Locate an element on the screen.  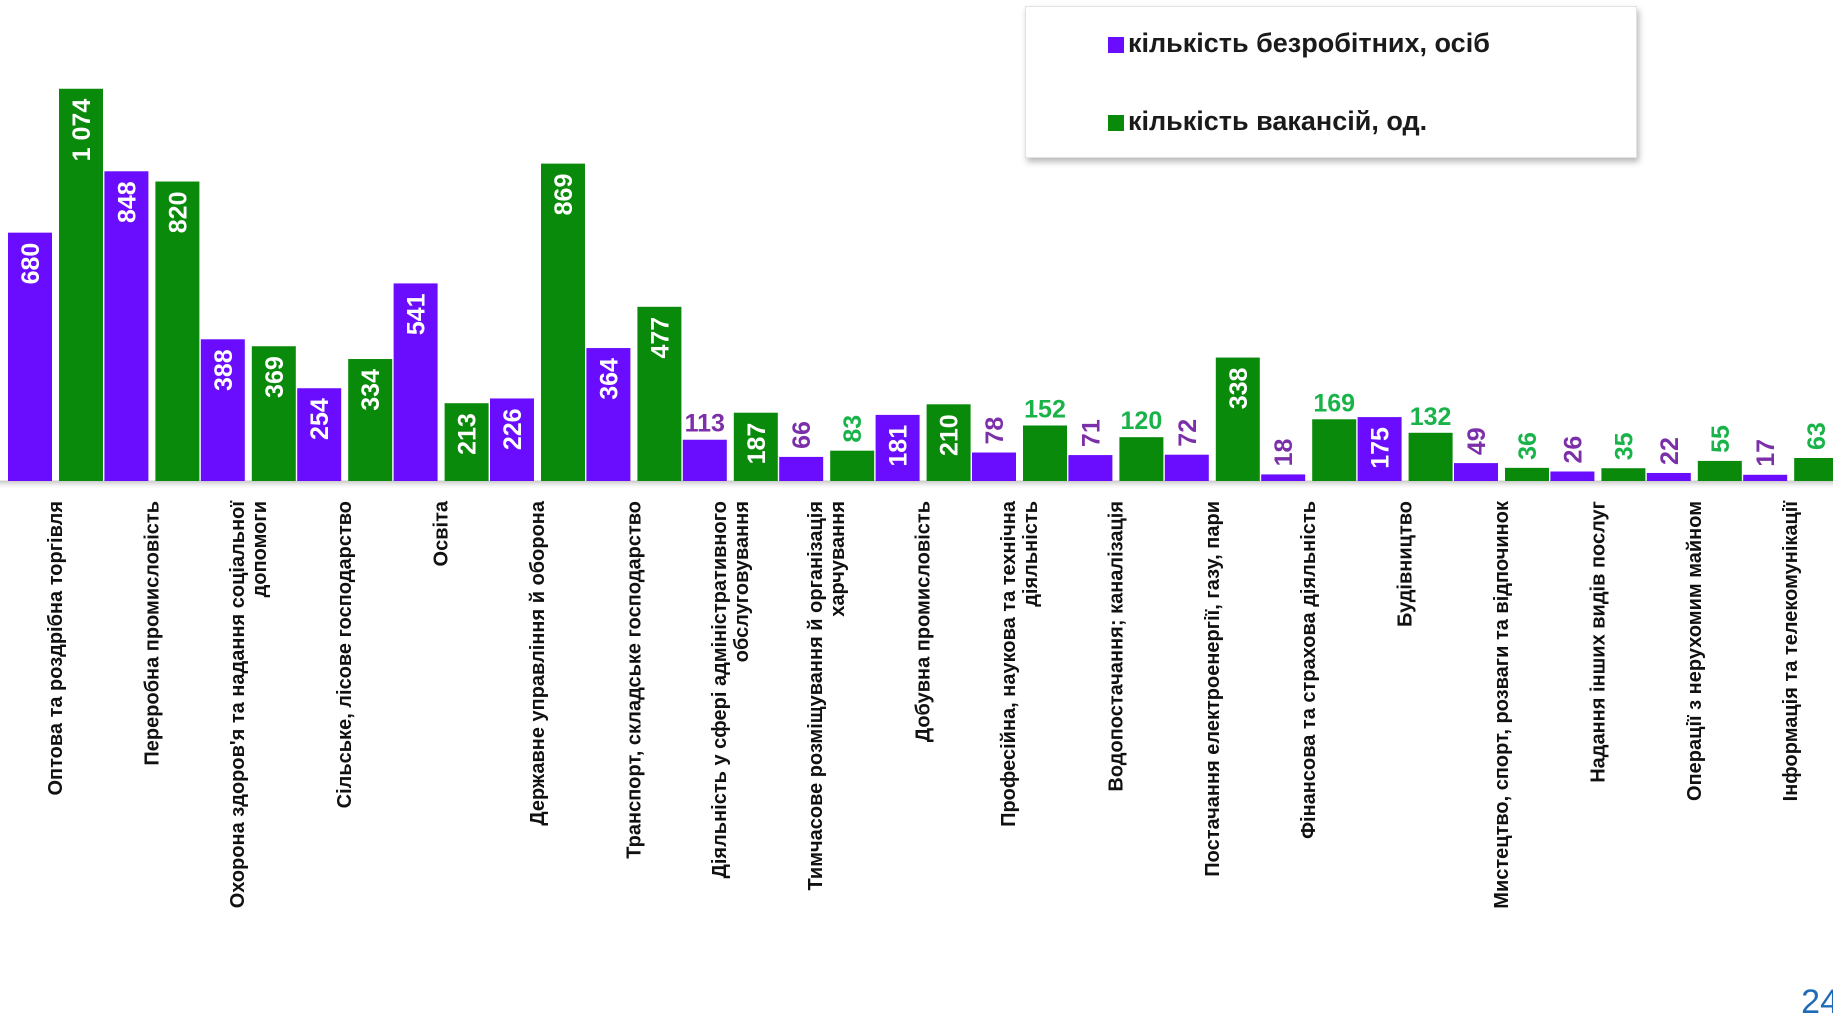
category-label: Сільське, лісове господарство is located at coordinates (345, 654).